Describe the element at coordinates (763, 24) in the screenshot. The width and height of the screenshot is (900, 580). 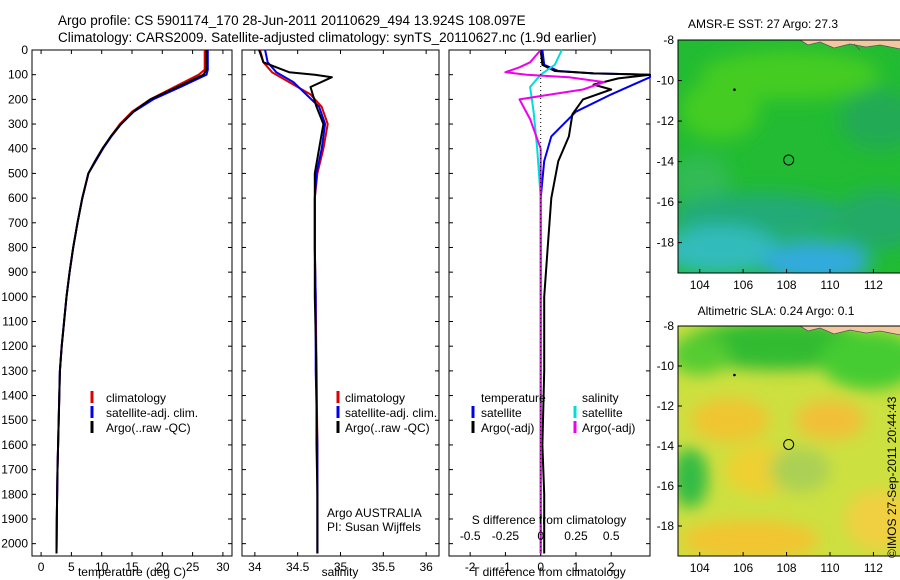
I see `sst-map-title: AMSR-E SST: 27 Argo: 27.3` at that location.